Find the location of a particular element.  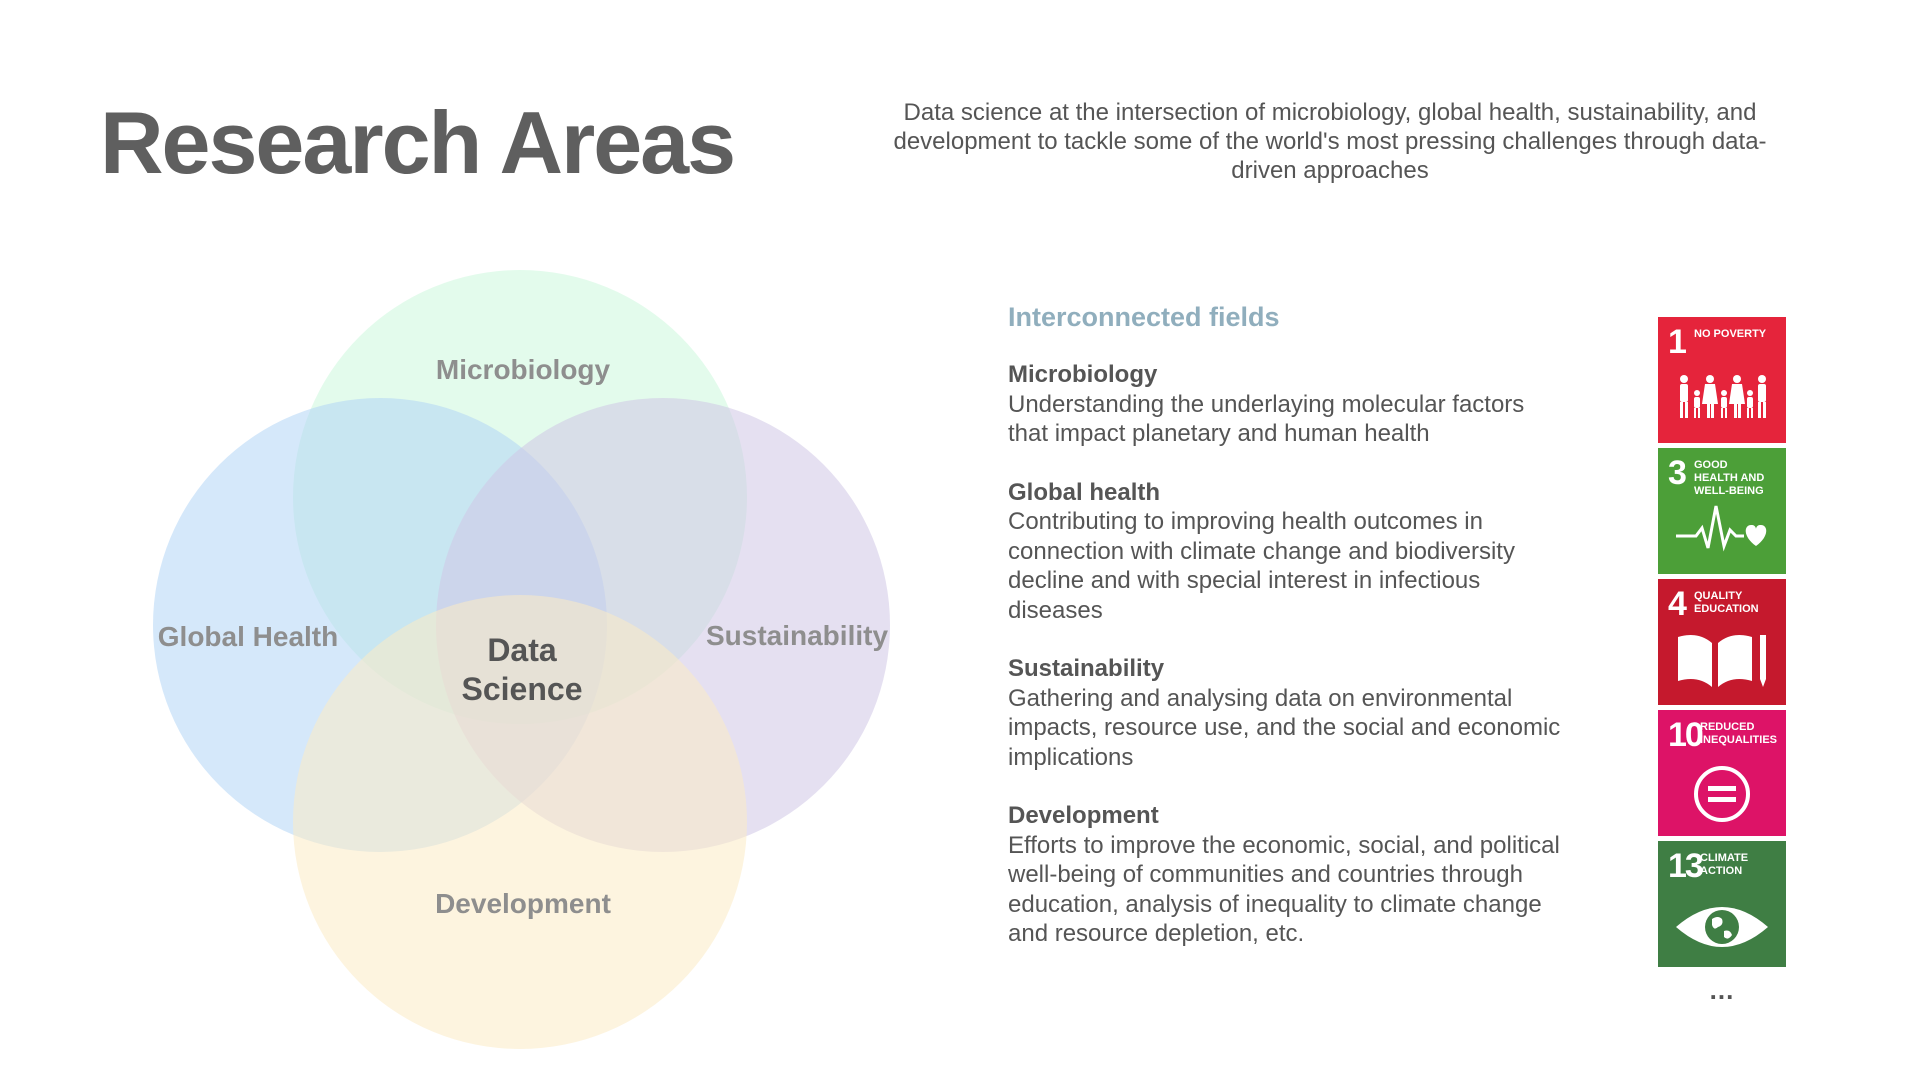

venn-label-microbiology: Microbiology is located at coordinates (523, 369).